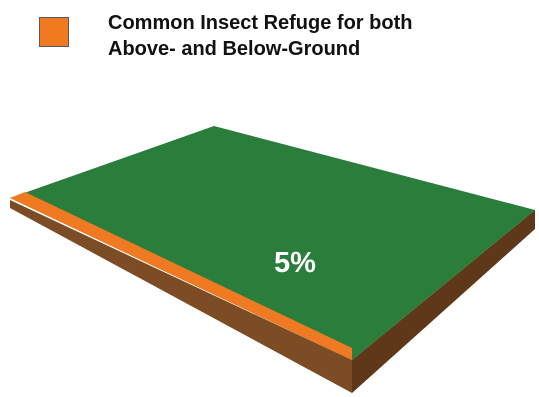 The width and height of the screenshot is (539, 397). Describe the element at coordinates (234, 49) in the screenshot. I see `legend-label-line-2: Above- and Below-Ground` at that location.